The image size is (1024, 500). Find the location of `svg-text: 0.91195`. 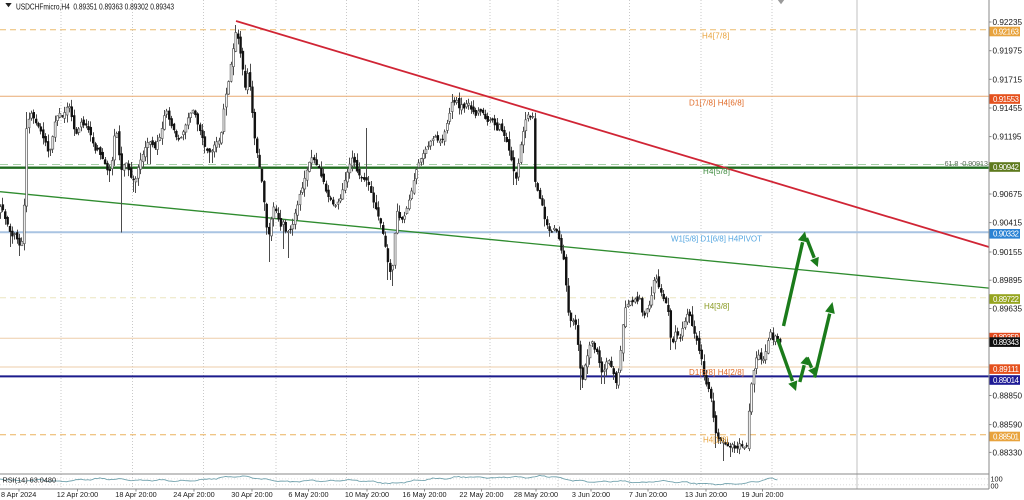

svg-text: 0.91195 is located at coordinates (1007, 137).